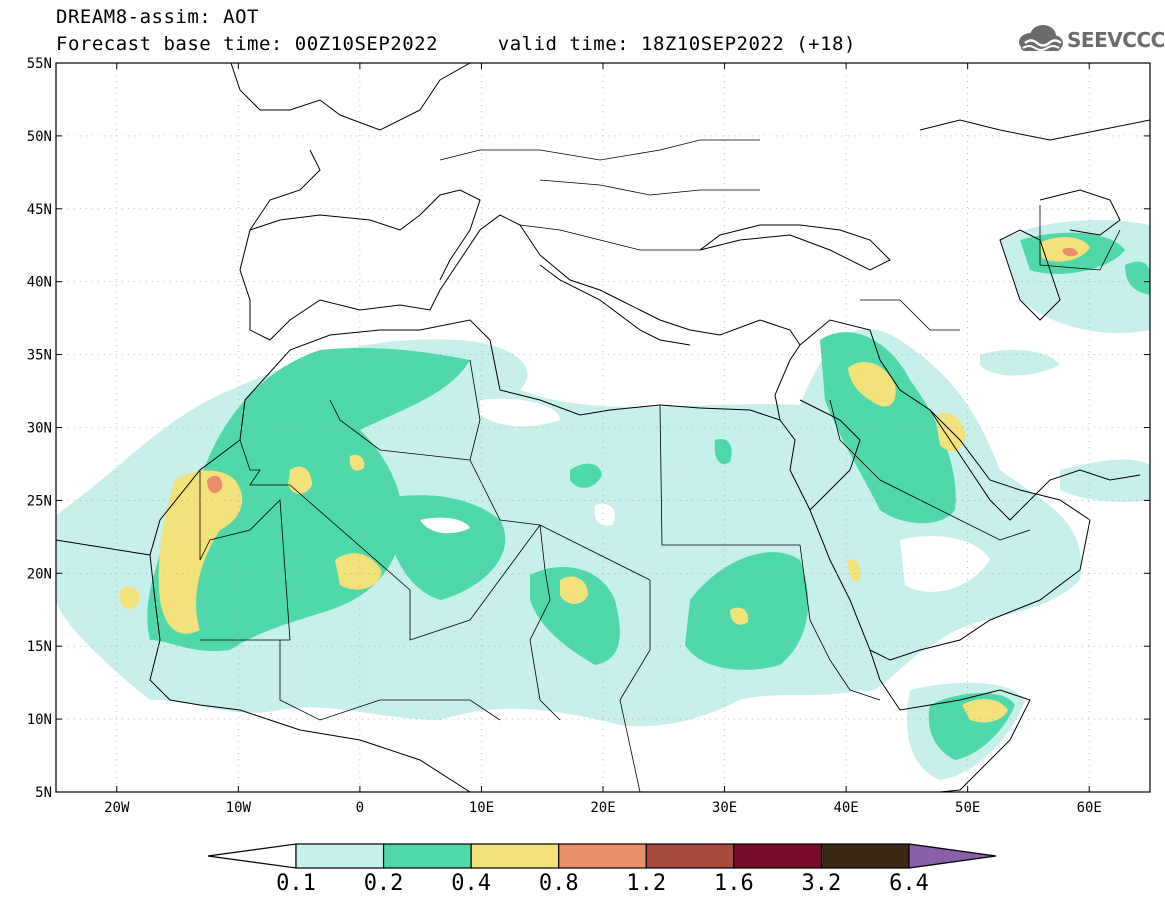  What do you see at coordinates (384, 883) in the screenshot?
I see `colorbar-label: 0.2` at bounding box center [384, 883].